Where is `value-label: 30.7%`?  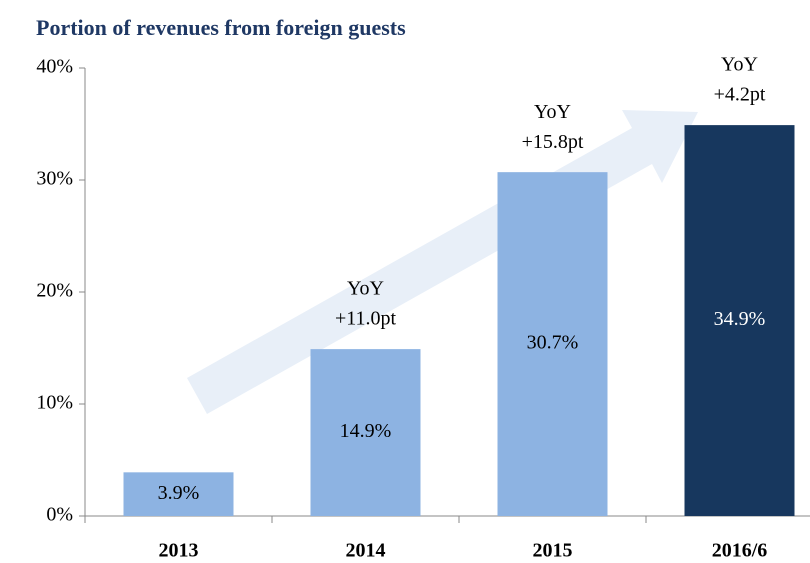
value-label: 30.7% is located at coordinates (553, 343).